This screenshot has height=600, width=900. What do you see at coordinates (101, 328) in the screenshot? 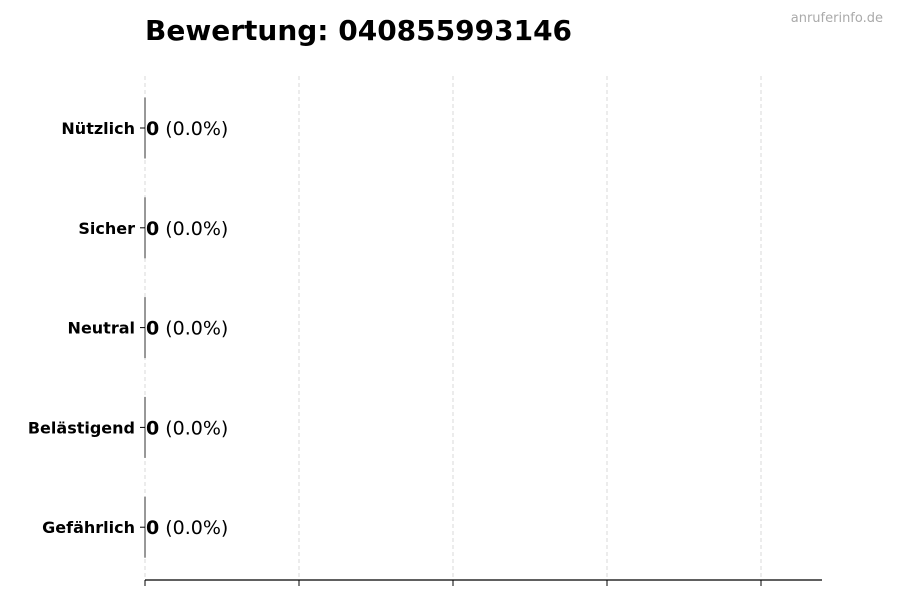
I see `category-label: Neutral` at bounding box center [101, 328].